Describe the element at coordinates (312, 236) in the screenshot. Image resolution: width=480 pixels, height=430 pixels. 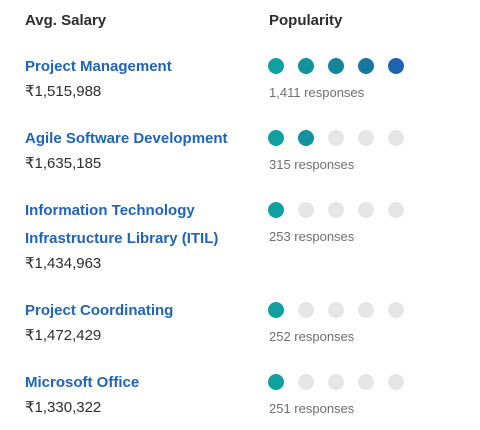
I see `response-count: 253 responses` at that location.